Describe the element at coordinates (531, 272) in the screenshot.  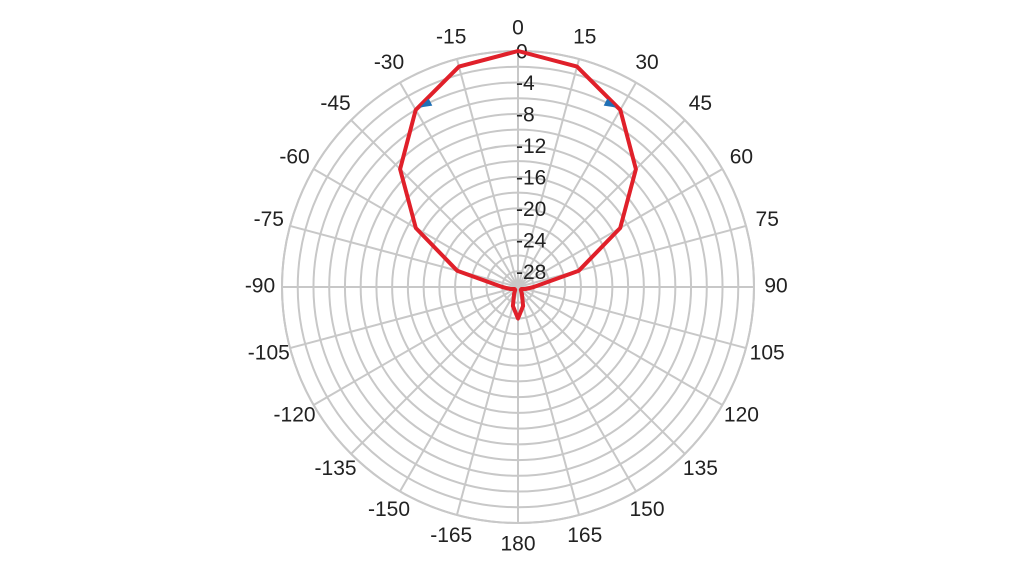
I see `r-tick-label: -28` at that location.